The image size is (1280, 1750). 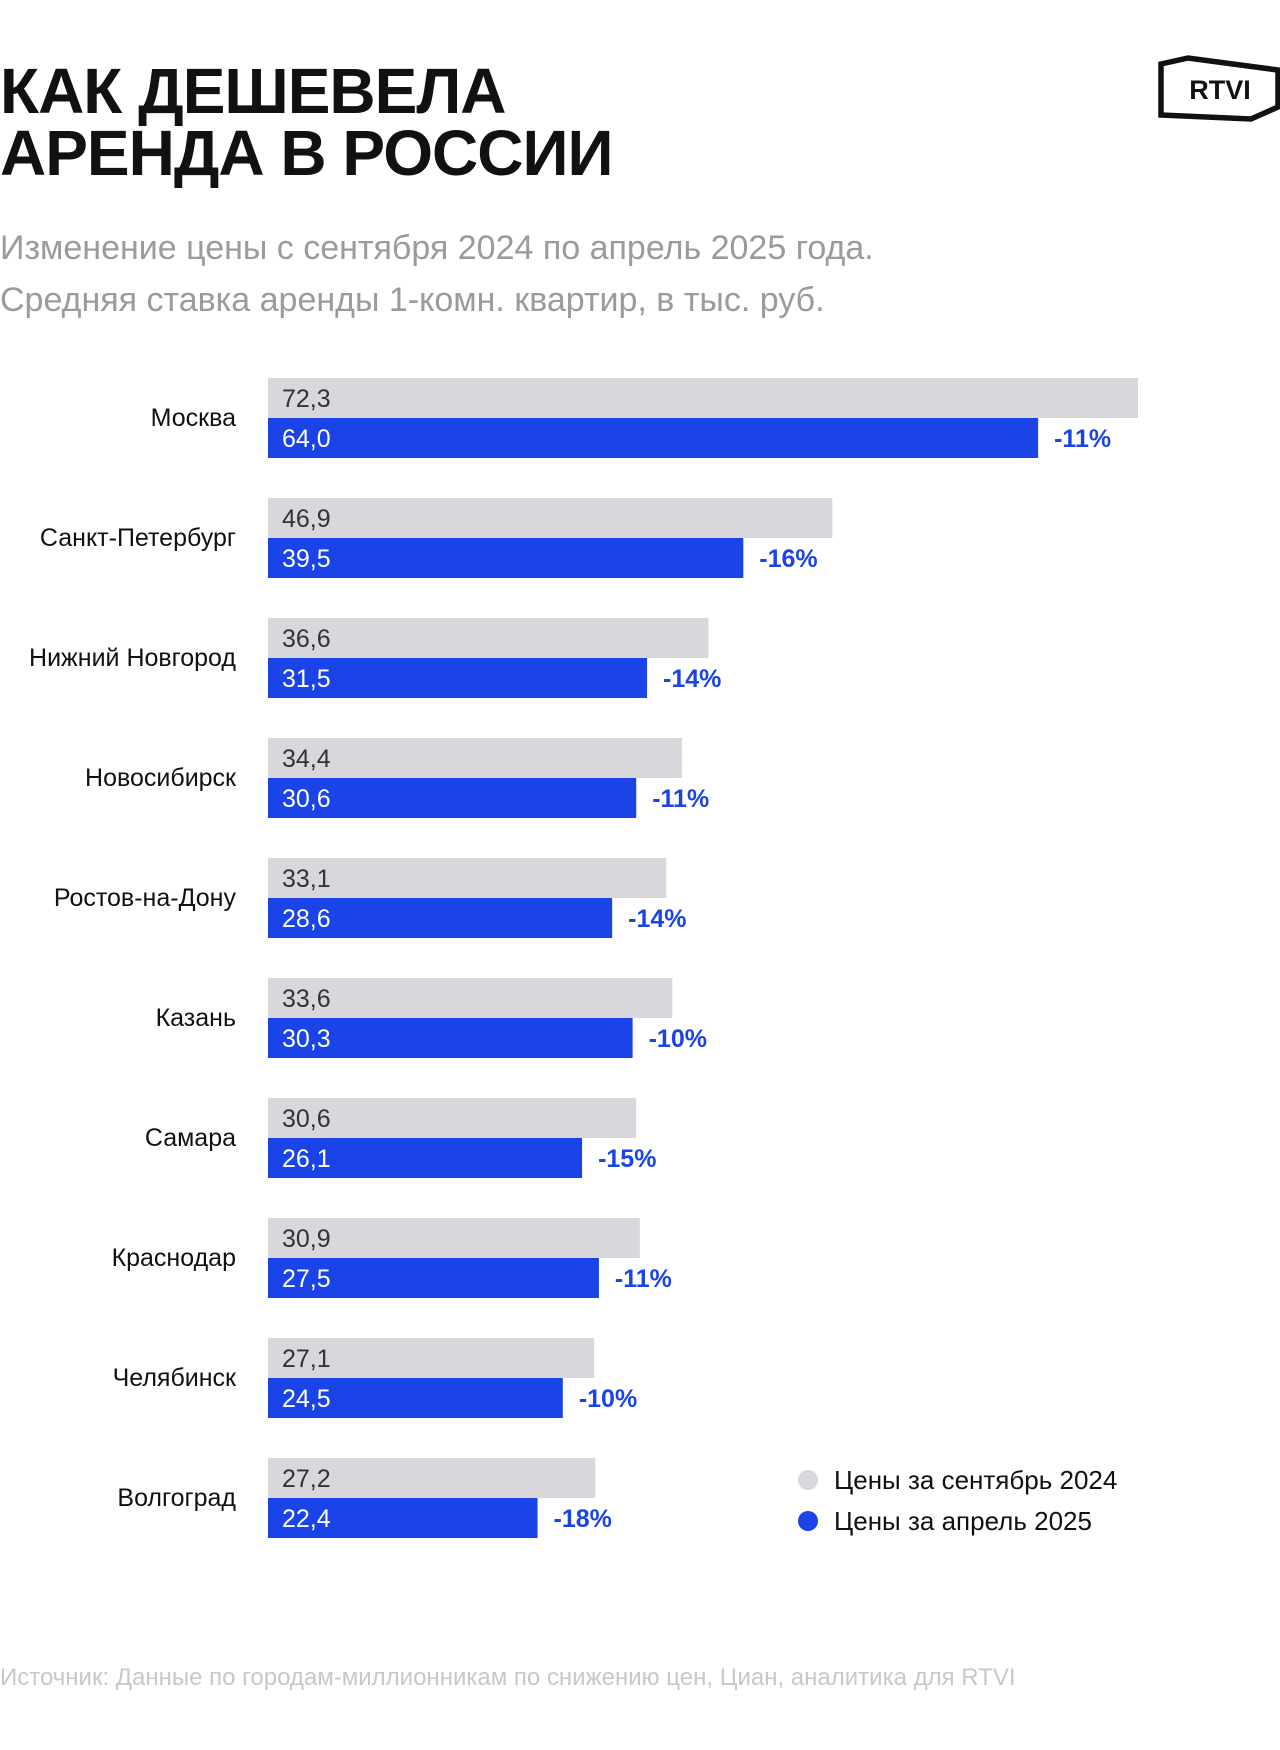 What do you see at coordinates (306, 439) in the screenshot?
I see `value-label-april: 64,0` at bounding box center [306, 439].